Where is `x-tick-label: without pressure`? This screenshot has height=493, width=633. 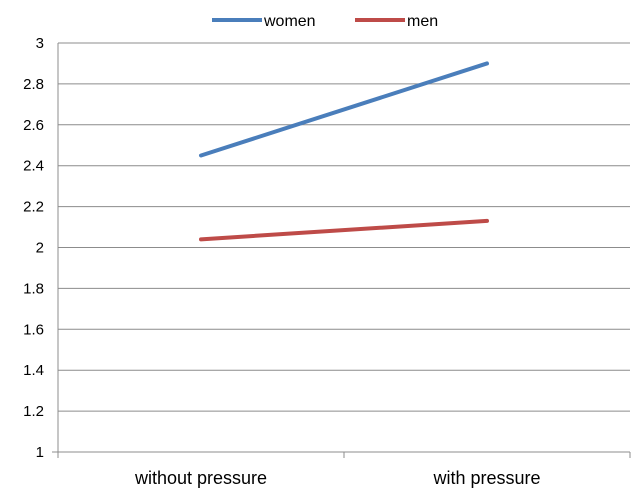
x-tick-label: without pressure is located at coordinates (200, 478).